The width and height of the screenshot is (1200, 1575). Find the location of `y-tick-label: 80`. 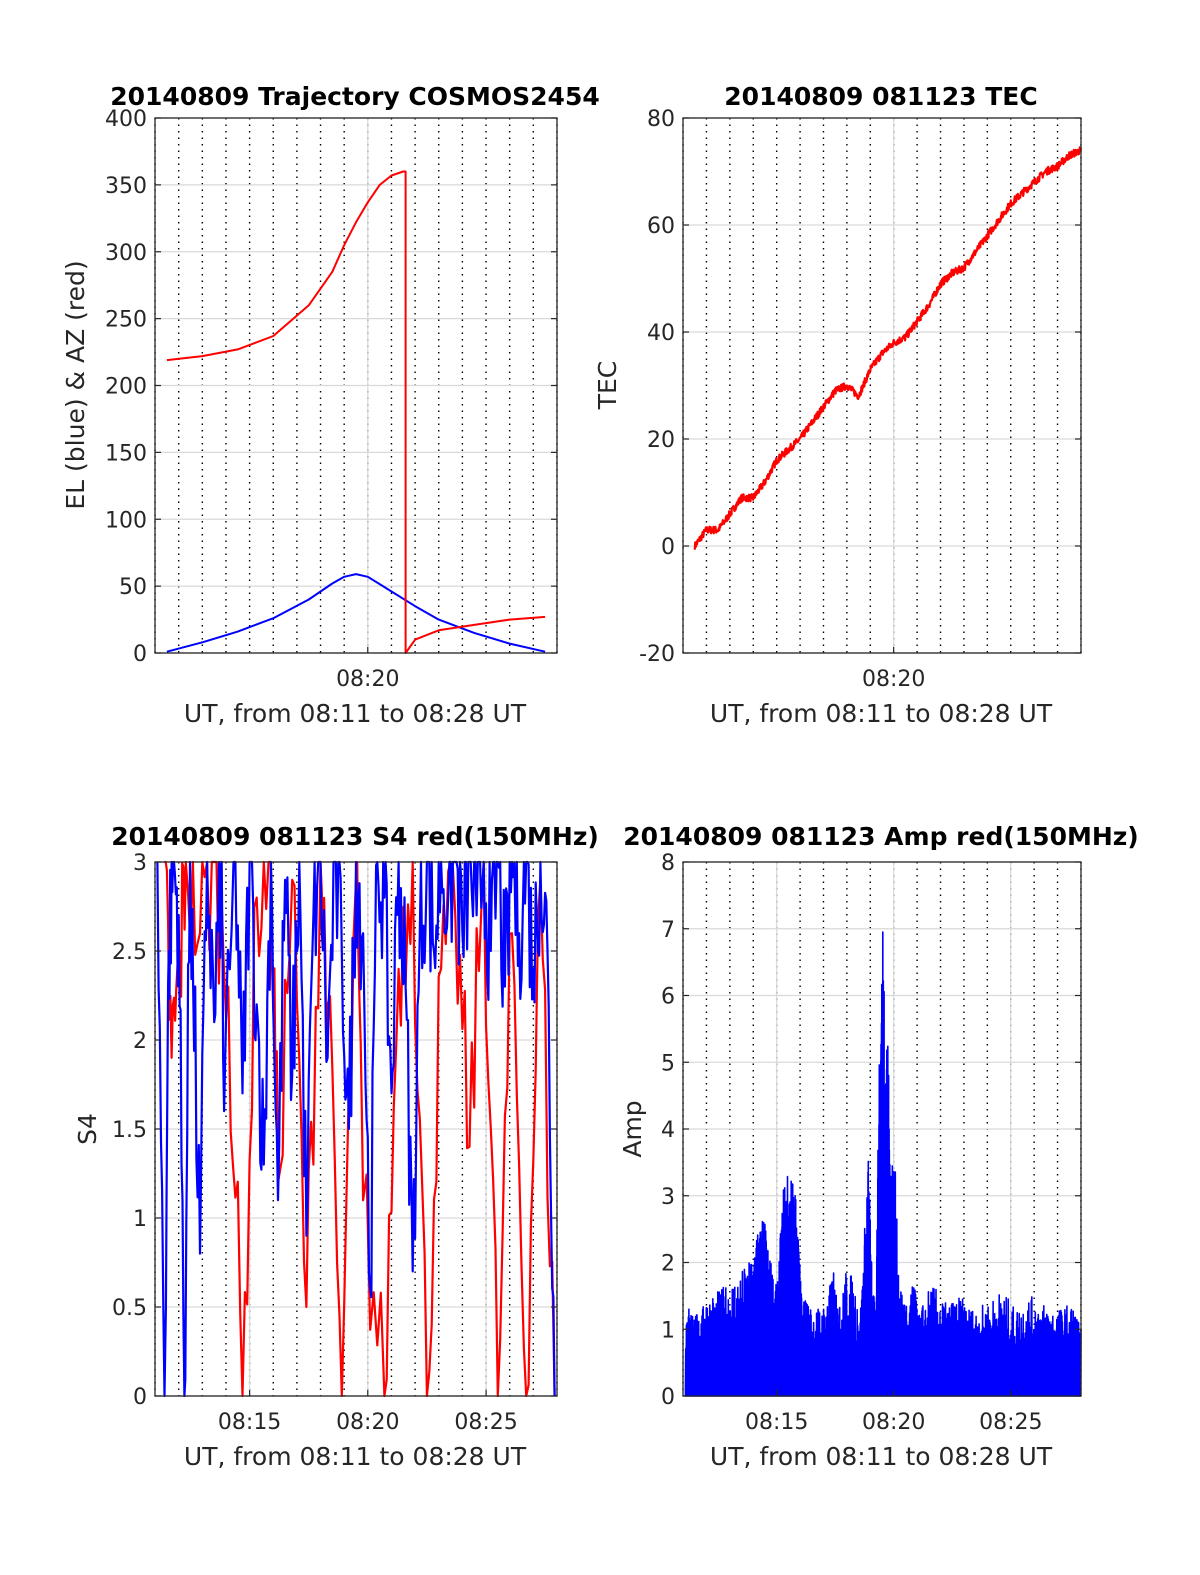

y-tick-label: 80 is located at coordinates (661, 119).